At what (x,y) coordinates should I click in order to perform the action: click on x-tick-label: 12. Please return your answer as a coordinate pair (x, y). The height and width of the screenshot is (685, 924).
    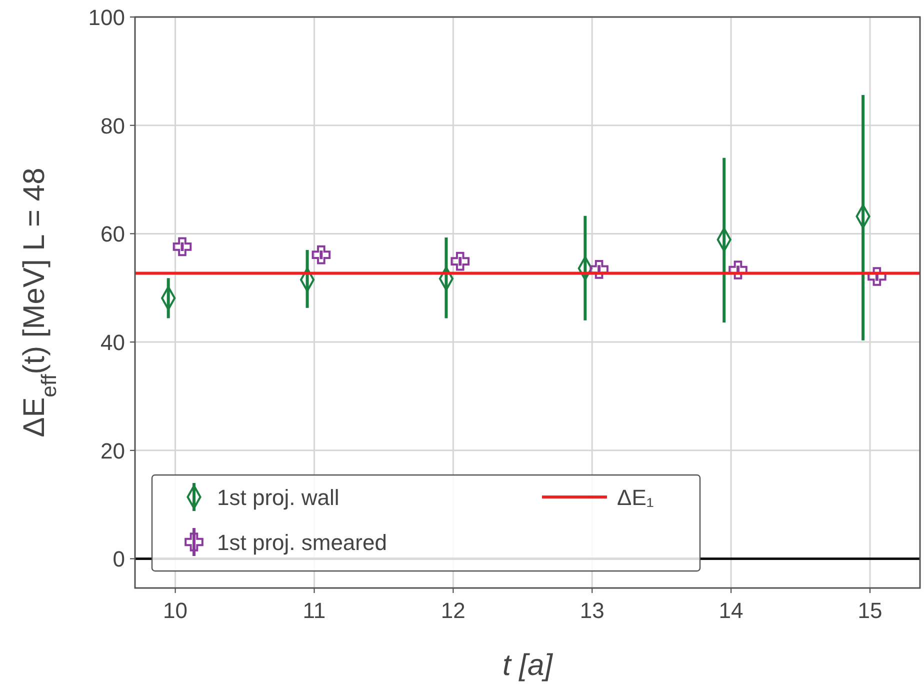
    Looking at the image, I should click on (453, 610).